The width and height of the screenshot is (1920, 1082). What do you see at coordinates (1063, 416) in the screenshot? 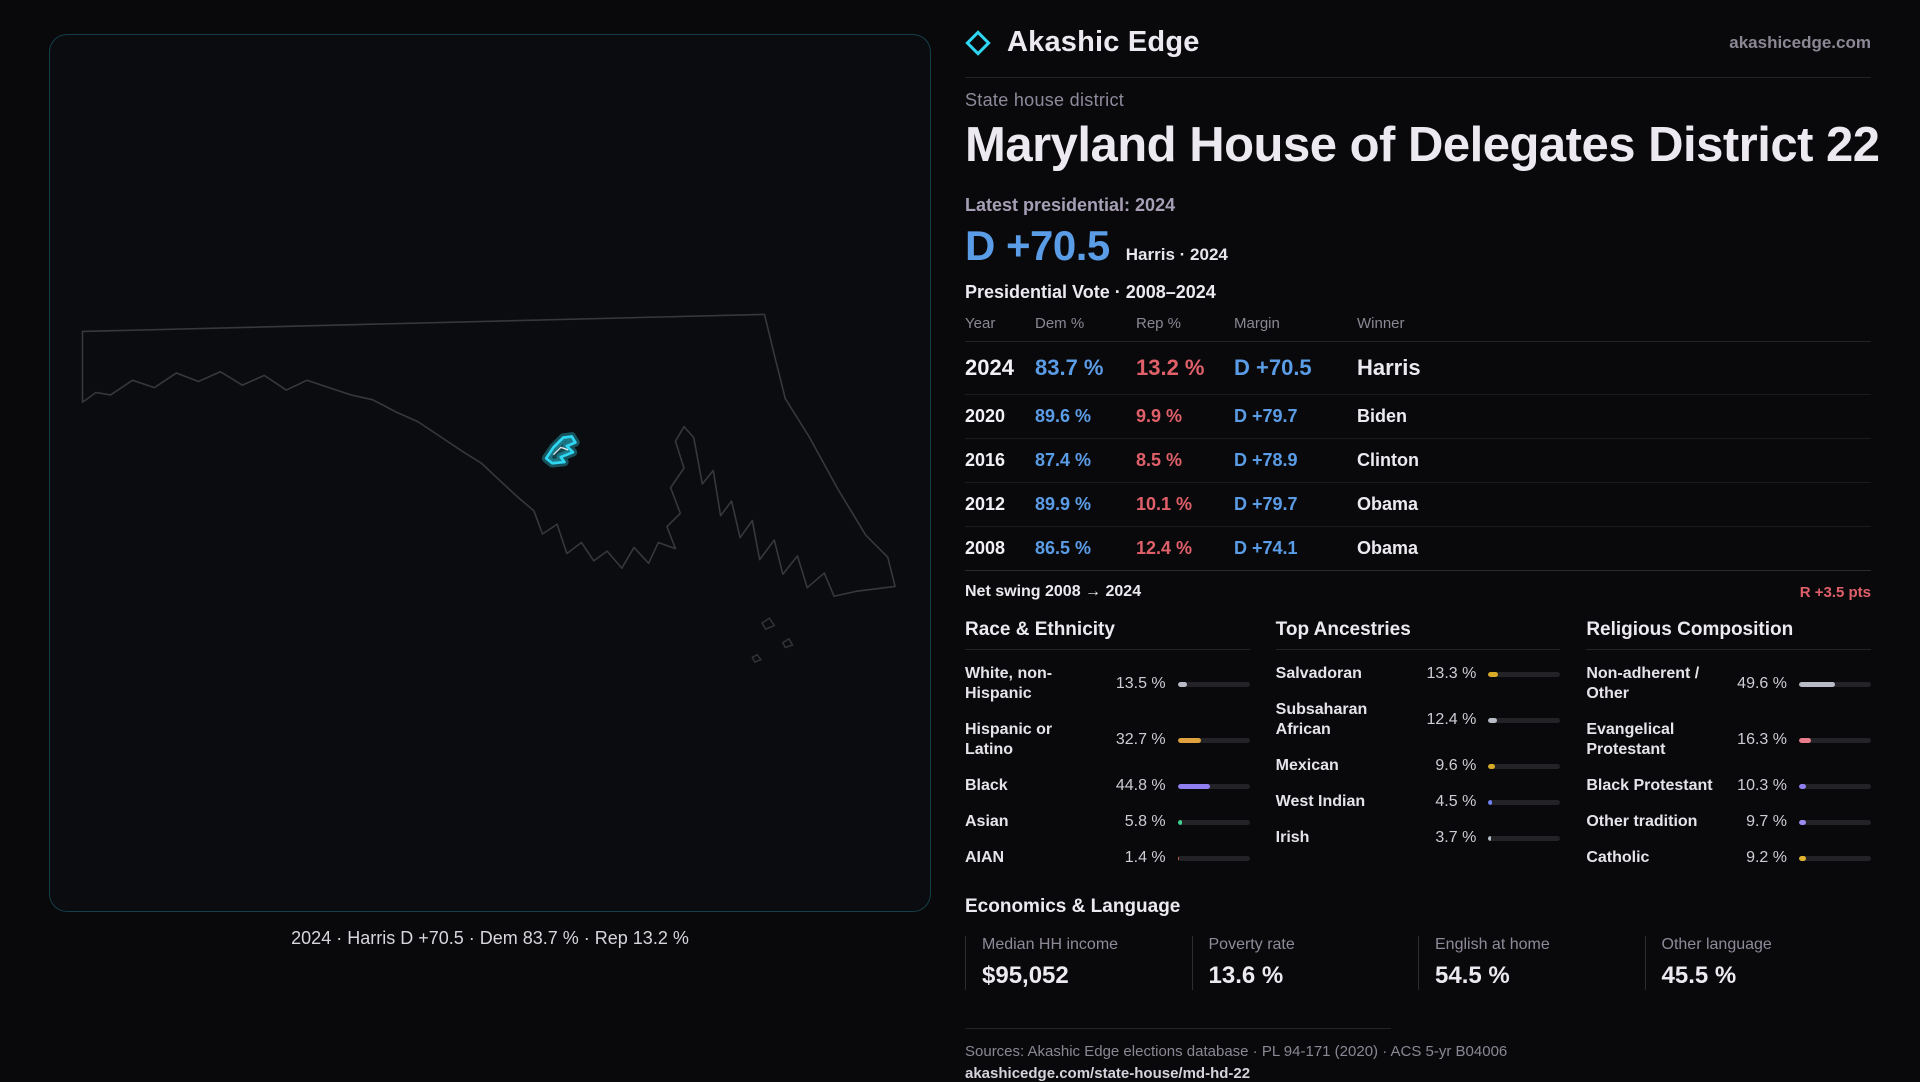
I see `dem-cell: 89.6 %` at bounding box center [1063, 416].